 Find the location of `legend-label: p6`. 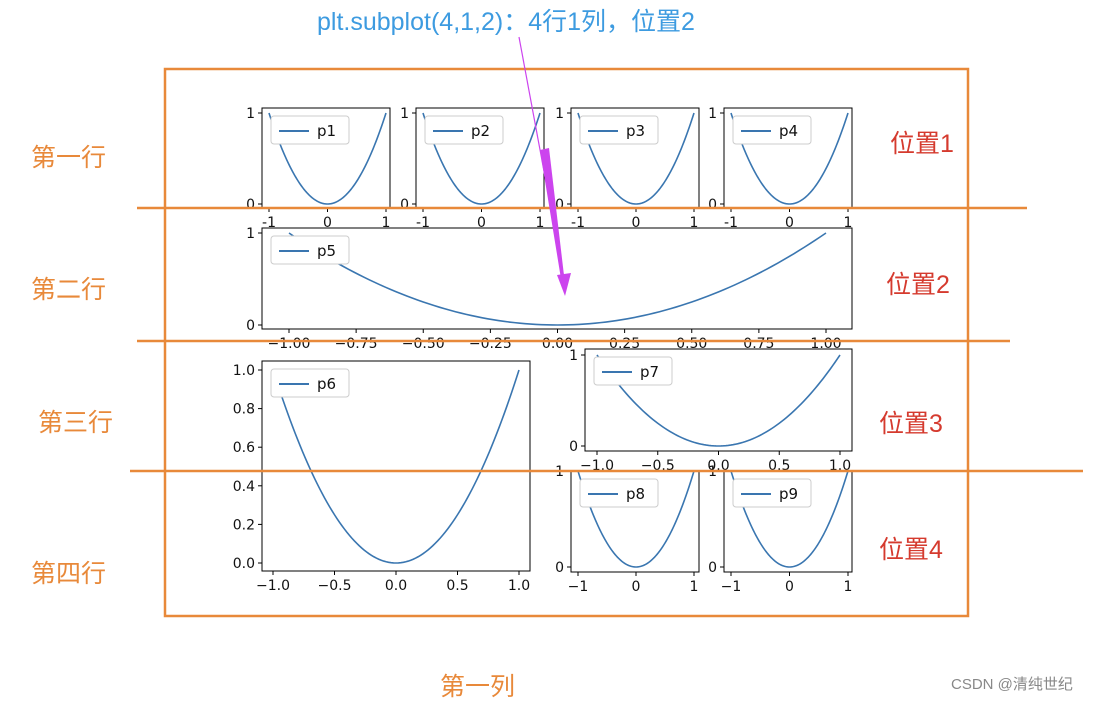

legend-label: p6 is located at coordinates (326, 384).